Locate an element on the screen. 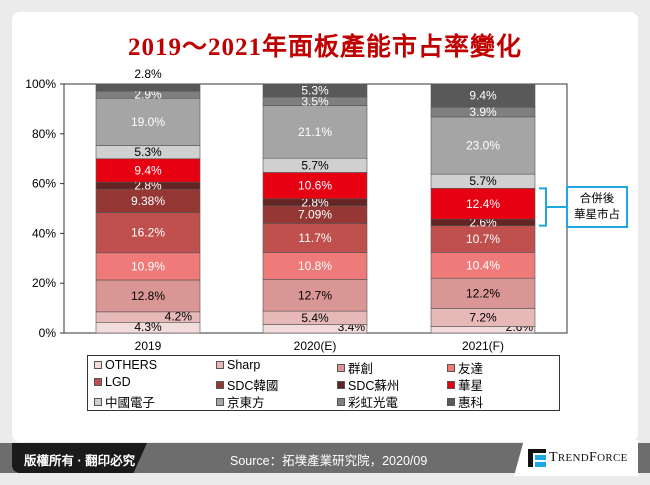 The width and height of the screenshot is (650, 485). data-label: 11.7% is located at coordinates (314, 238).